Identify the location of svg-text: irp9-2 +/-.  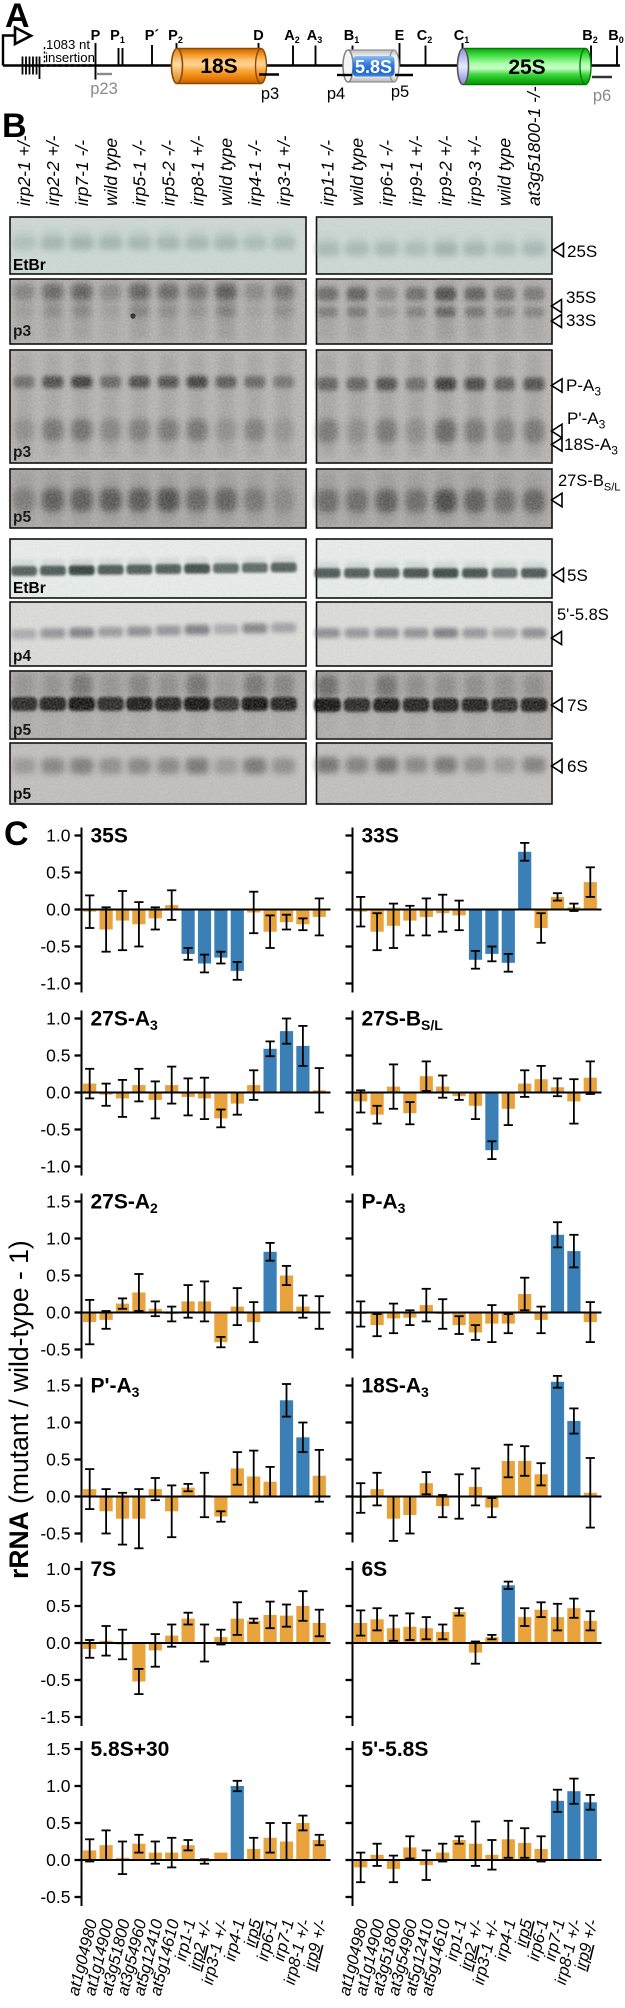
(446, 170).